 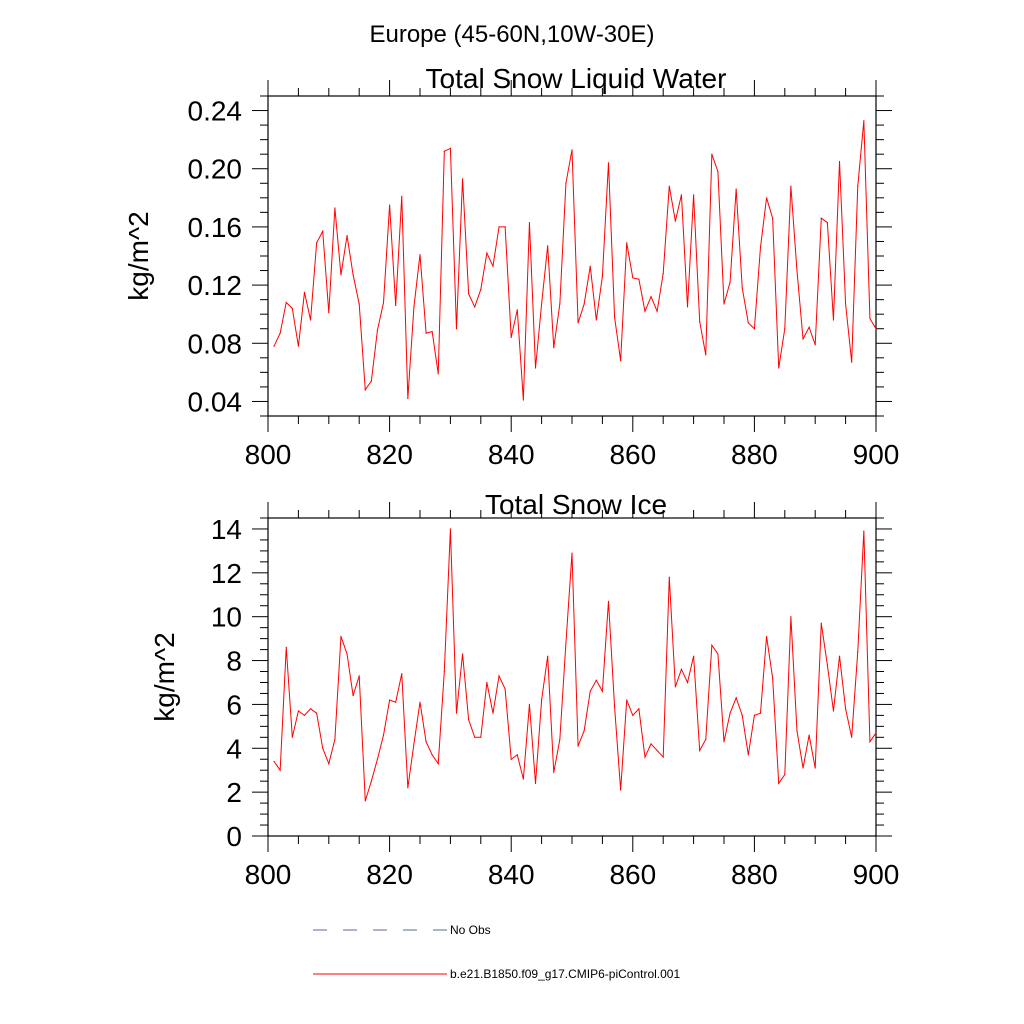 What do you see at coordinates (576, 504) in the screenshot?
I see `chart-title: Total Snow Ice` at bounding box center [576, 504].